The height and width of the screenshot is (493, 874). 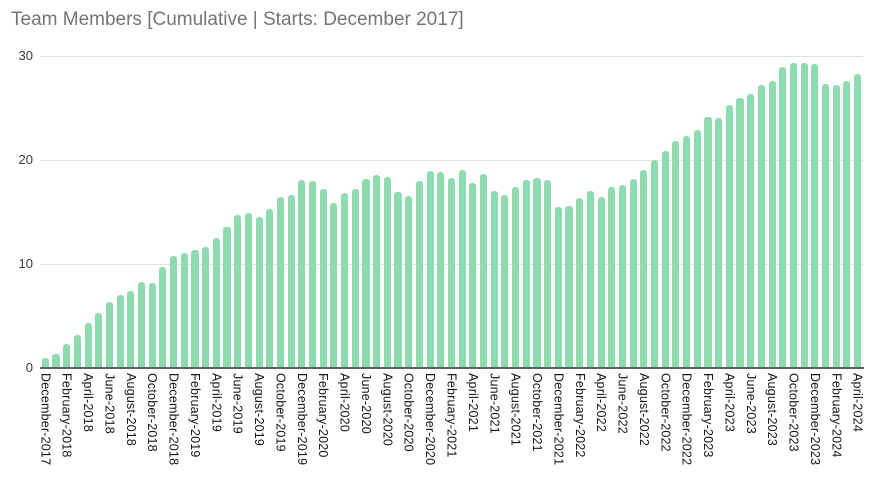 What do you see at coordinates (558, 287) in the screenshot?
I see `bar-December-2021` at bounding box center [558, 287].